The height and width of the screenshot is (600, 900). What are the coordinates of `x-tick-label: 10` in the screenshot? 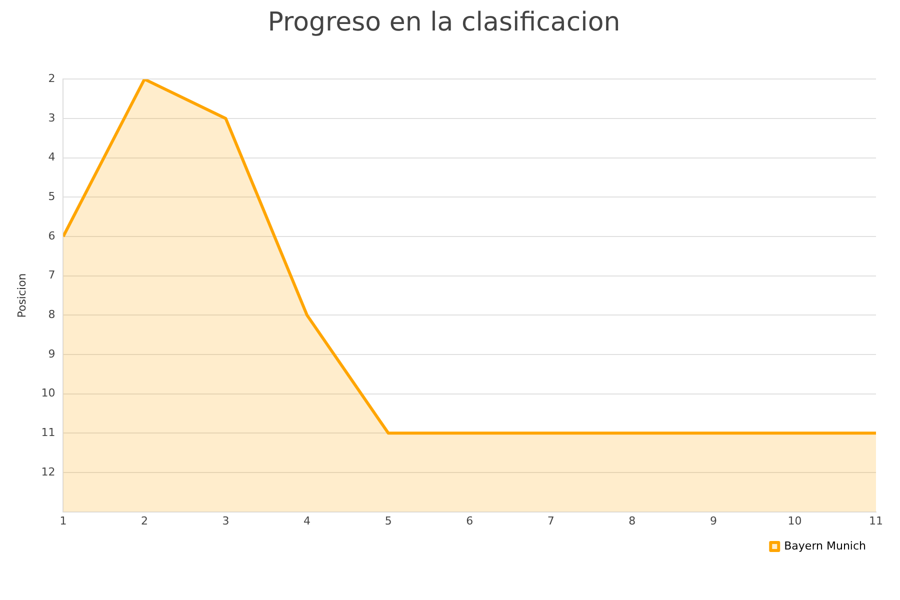 It's located at (795, 521).